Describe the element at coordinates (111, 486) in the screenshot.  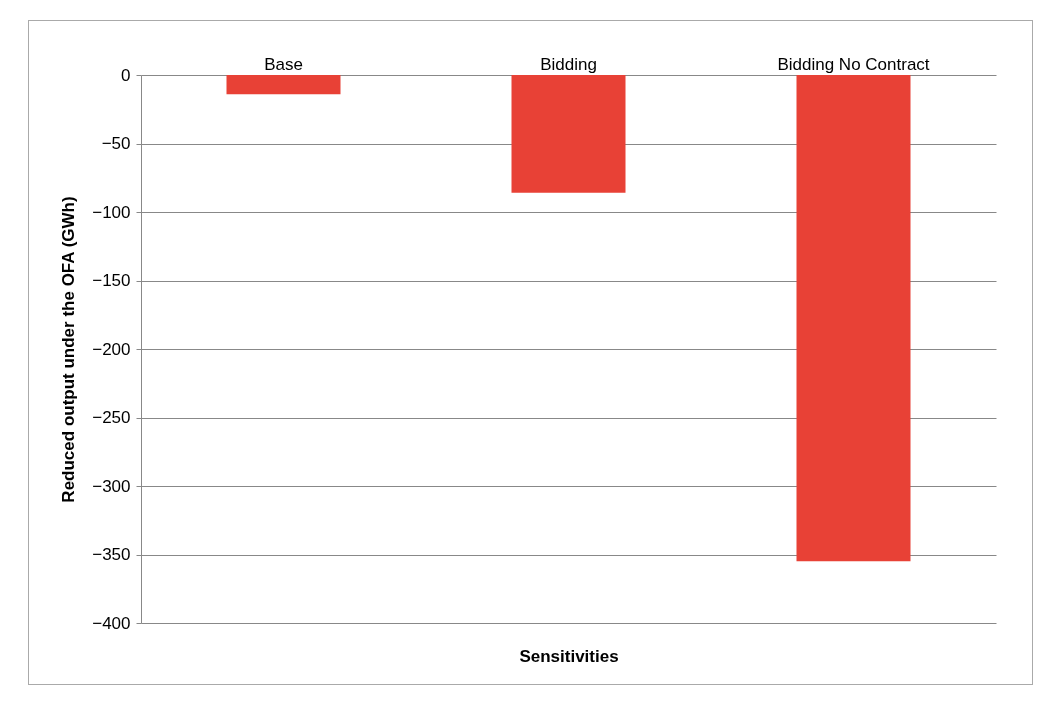
I see `y-tick-label: −300` at that location.